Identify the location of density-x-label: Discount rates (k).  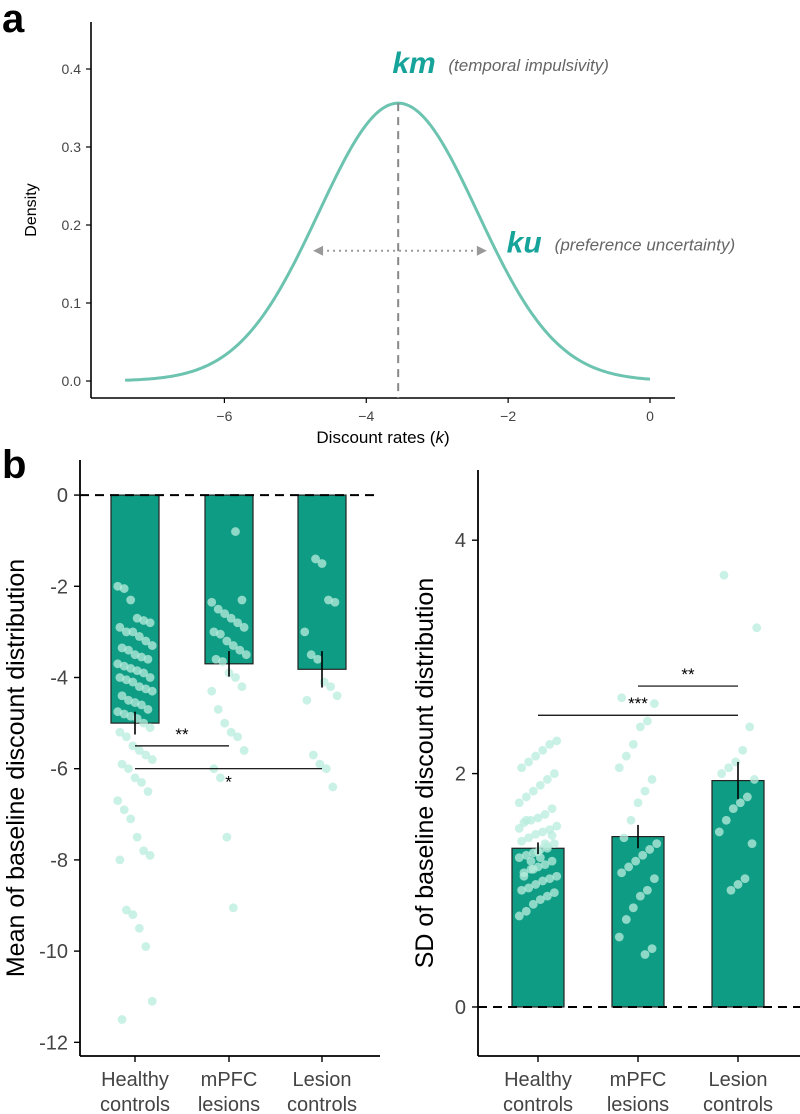
(382, 437).